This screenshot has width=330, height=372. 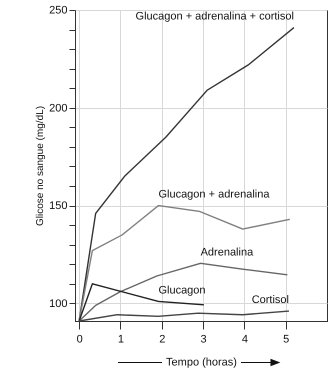 What do you see at coordinates (162, 340) in the screenshot?
I see `x-tick-label: 2` at bounding box center [162, 340].